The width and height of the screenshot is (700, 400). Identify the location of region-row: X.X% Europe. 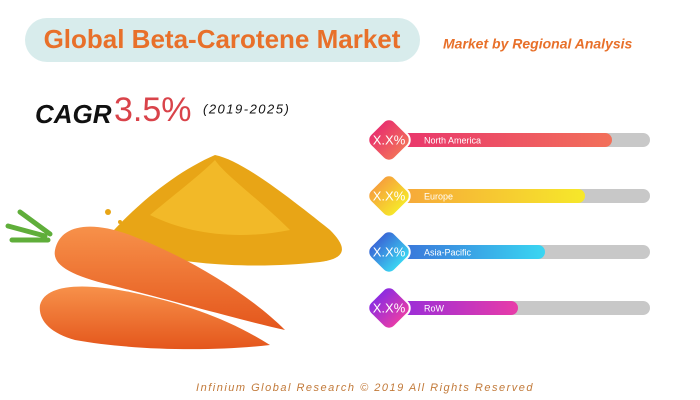
(508, 196).